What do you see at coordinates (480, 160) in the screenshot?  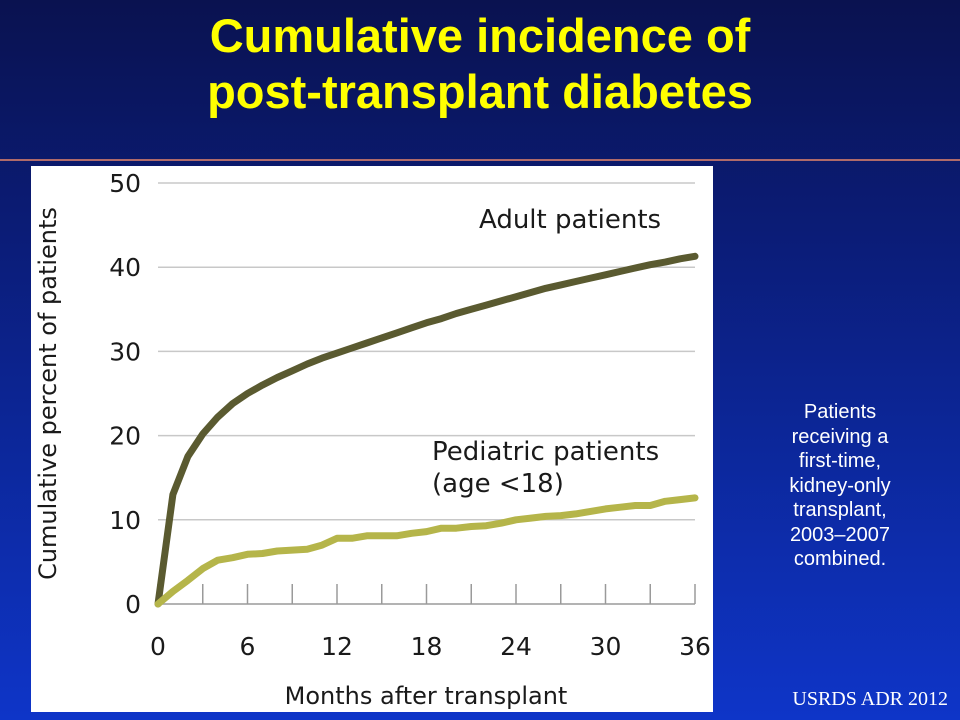 I see `title-divider` at bounding box center [480, 160].